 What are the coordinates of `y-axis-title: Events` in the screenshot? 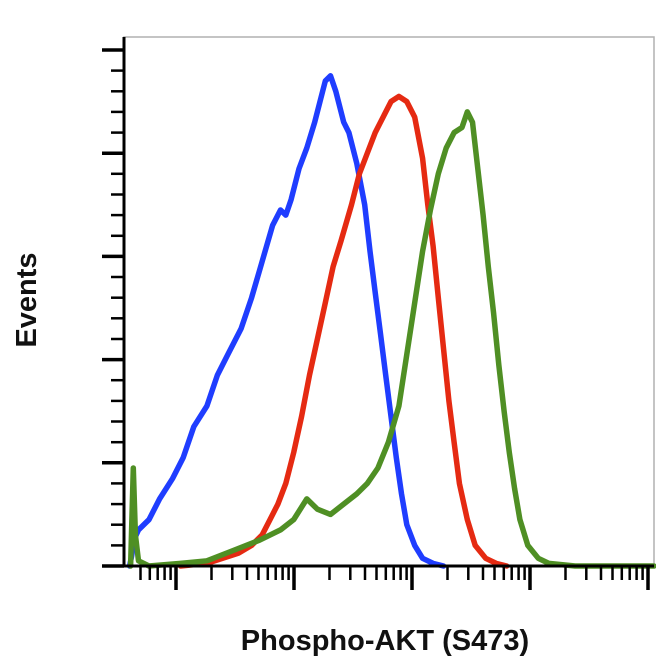 It's located at (27, 299).